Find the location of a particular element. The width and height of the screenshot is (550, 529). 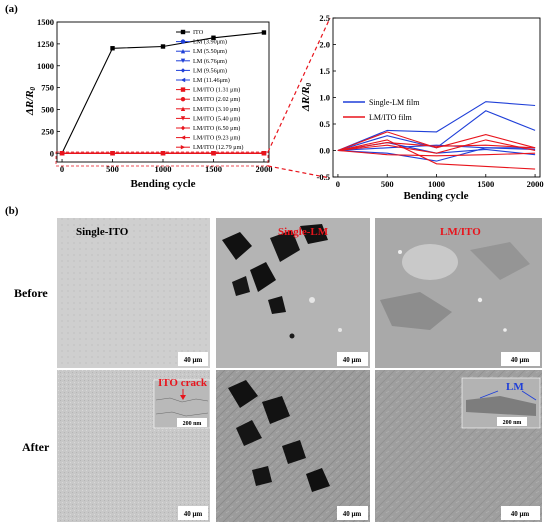

y-tick-label: 2.0 is located at coordinates (324, 45).